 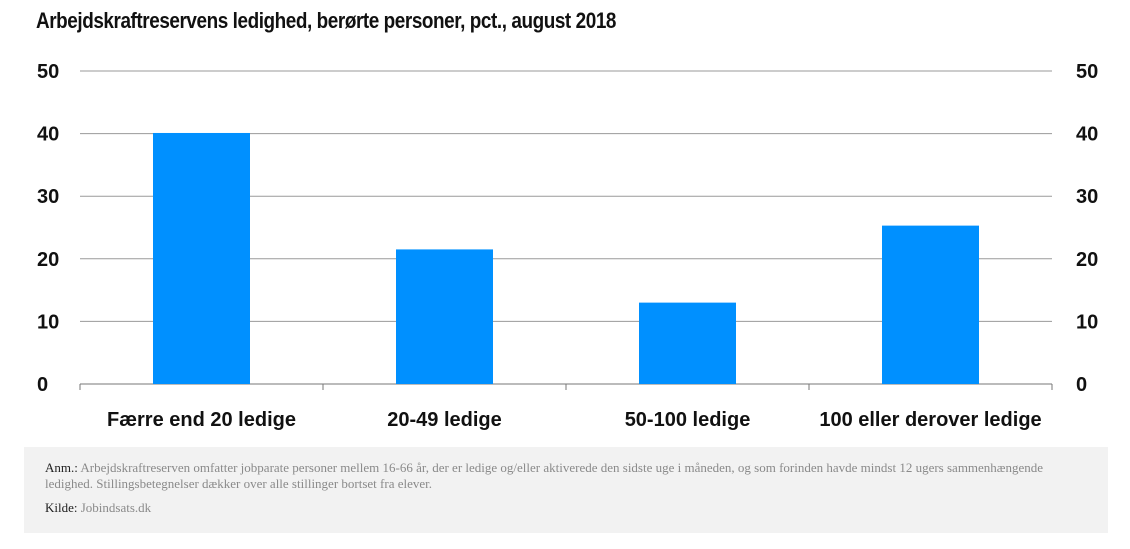 I want to click on y-tick-label-right: 30, so click(x=1087, y=197).